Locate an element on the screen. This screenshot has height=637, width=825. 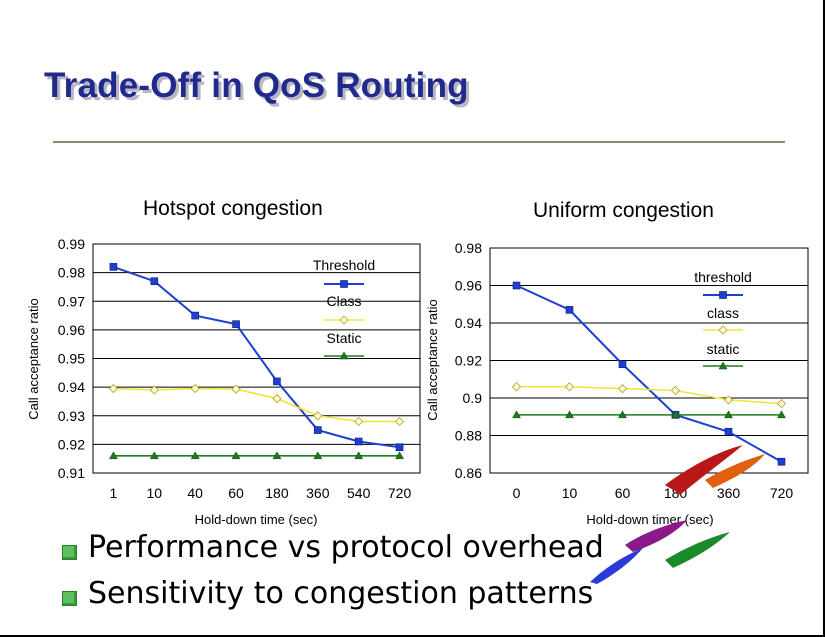
x-tick-label: 540 is located at coordinates (359, 493).